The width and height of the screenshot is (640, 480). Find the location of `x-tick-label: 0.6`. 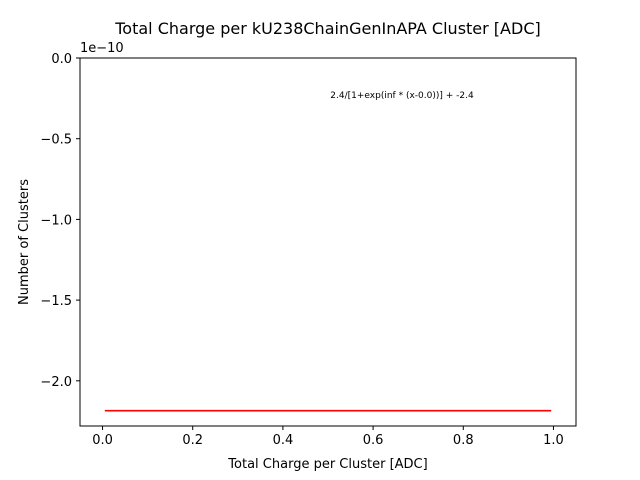

x-tick-label: 0.6 is located at coordinates (373, 440).